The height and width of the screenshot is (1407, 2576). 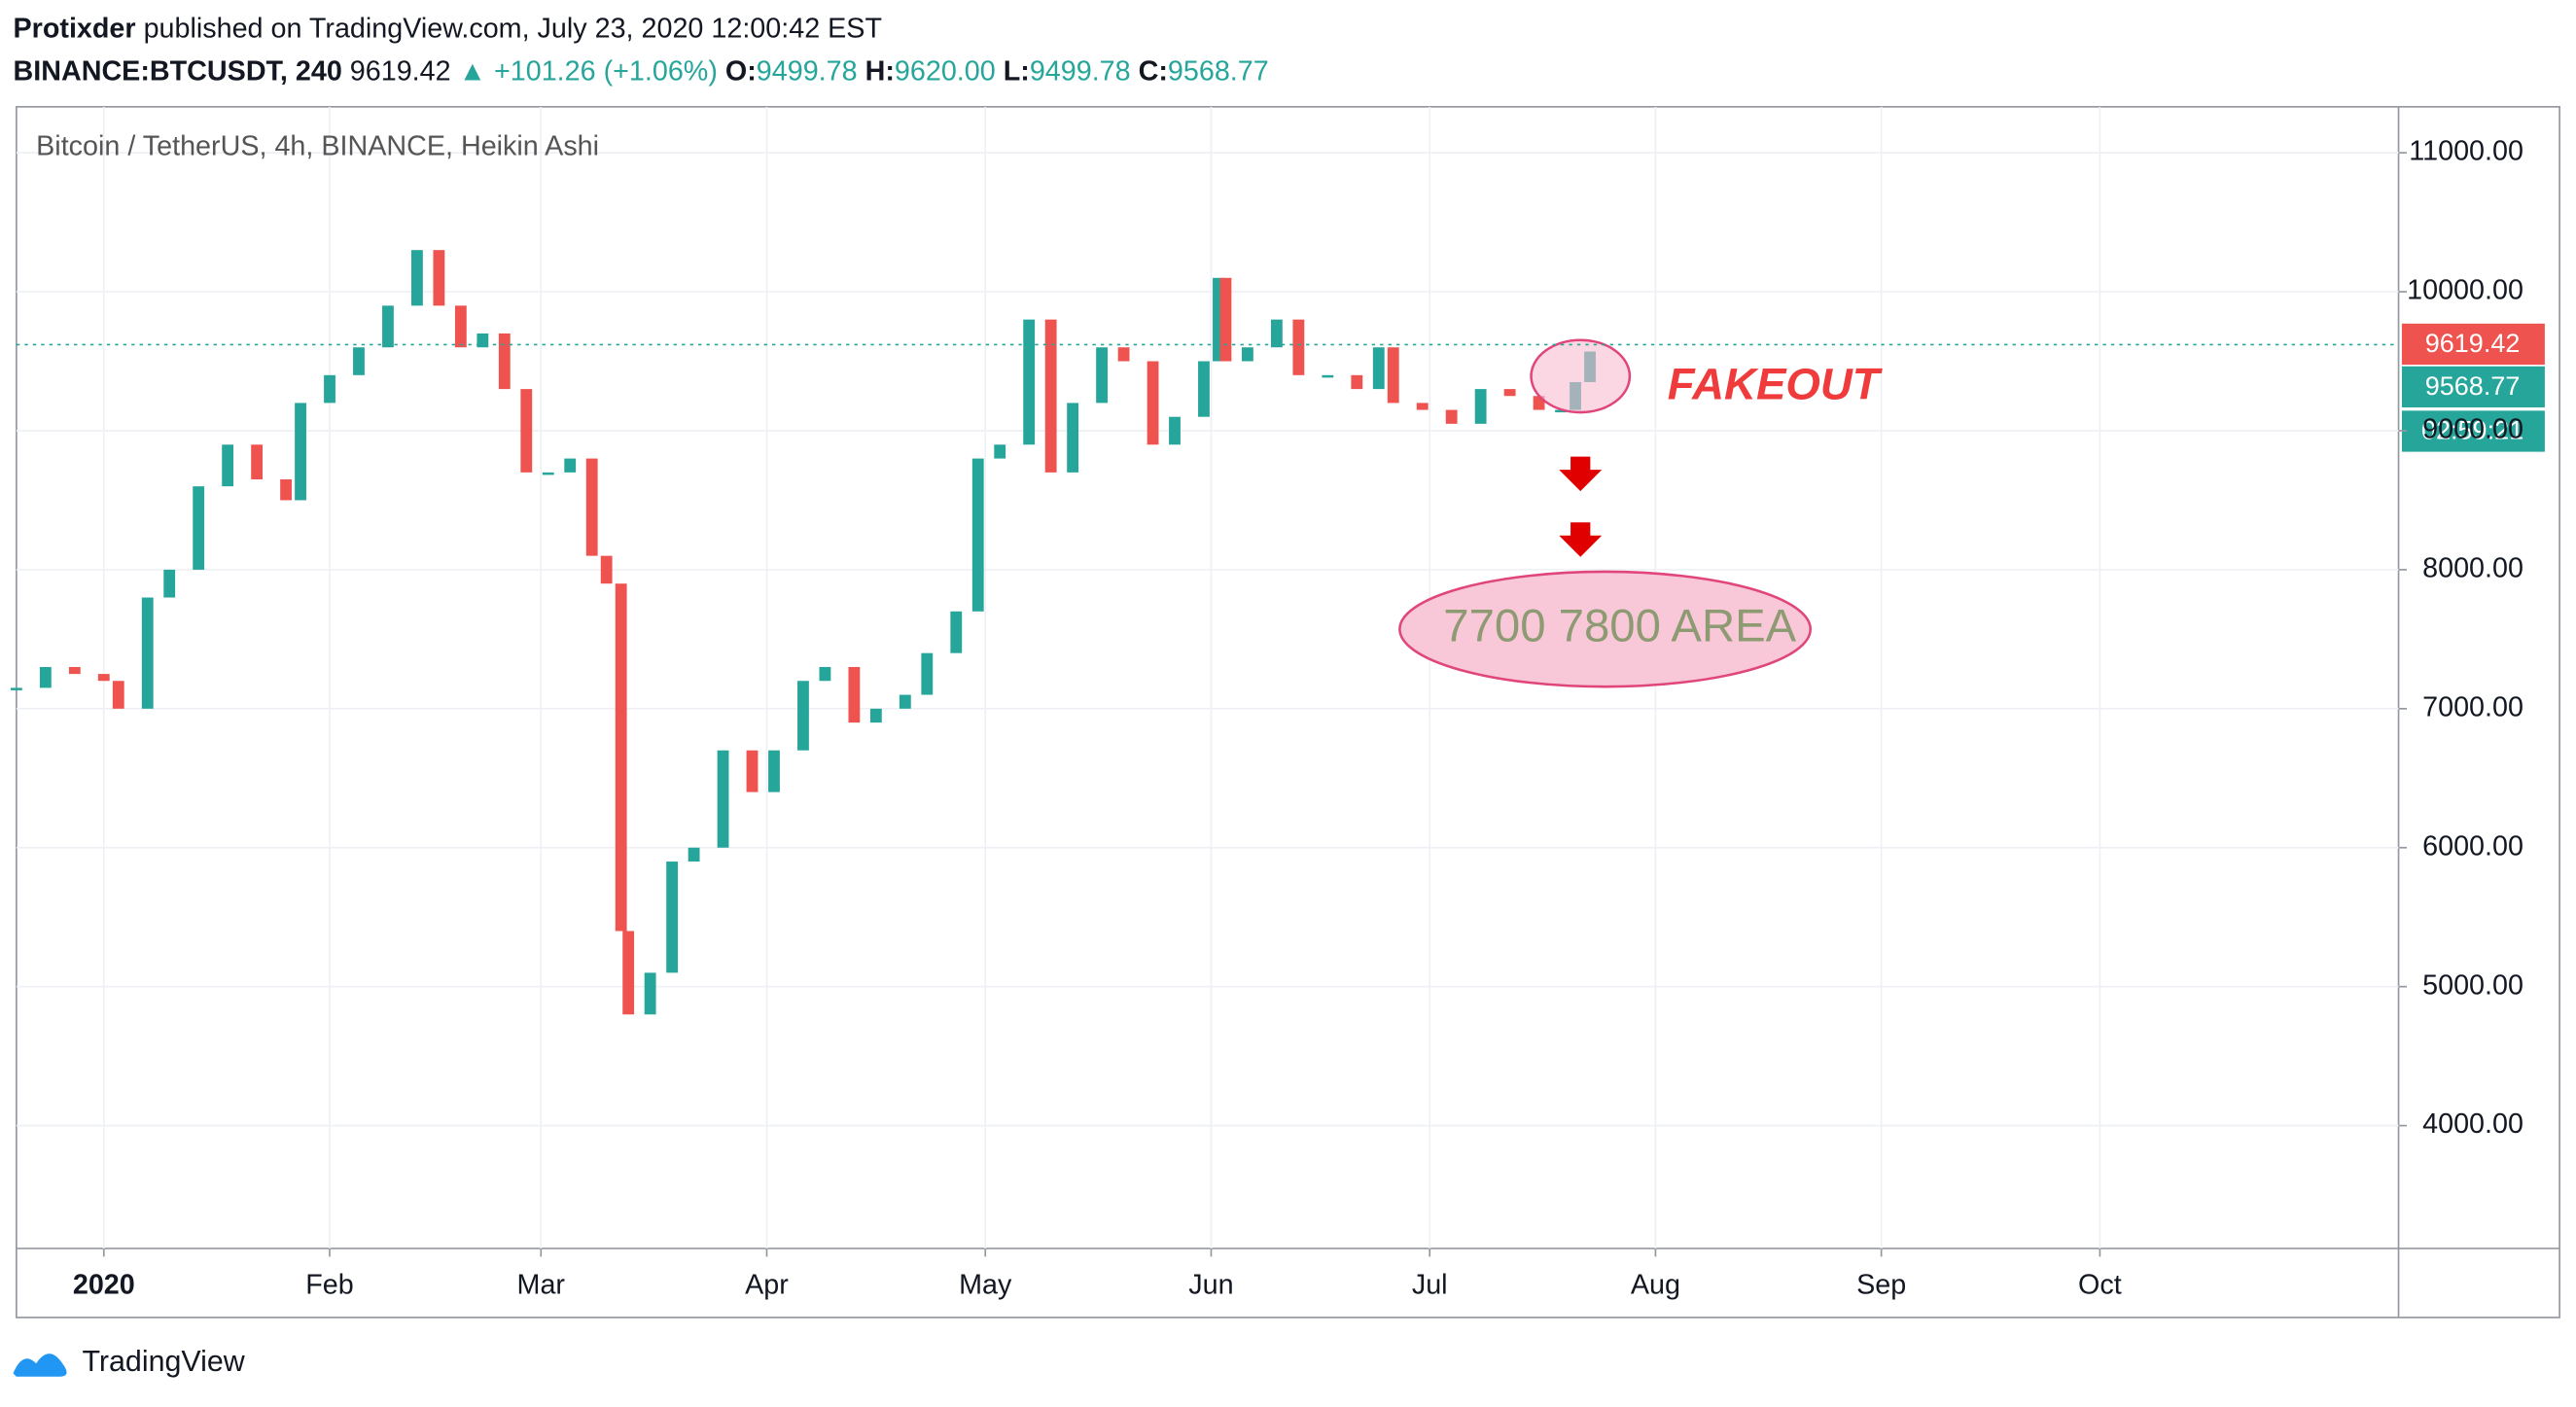 I want to click on x-tick-label: May, so click(x=986, y=1284).